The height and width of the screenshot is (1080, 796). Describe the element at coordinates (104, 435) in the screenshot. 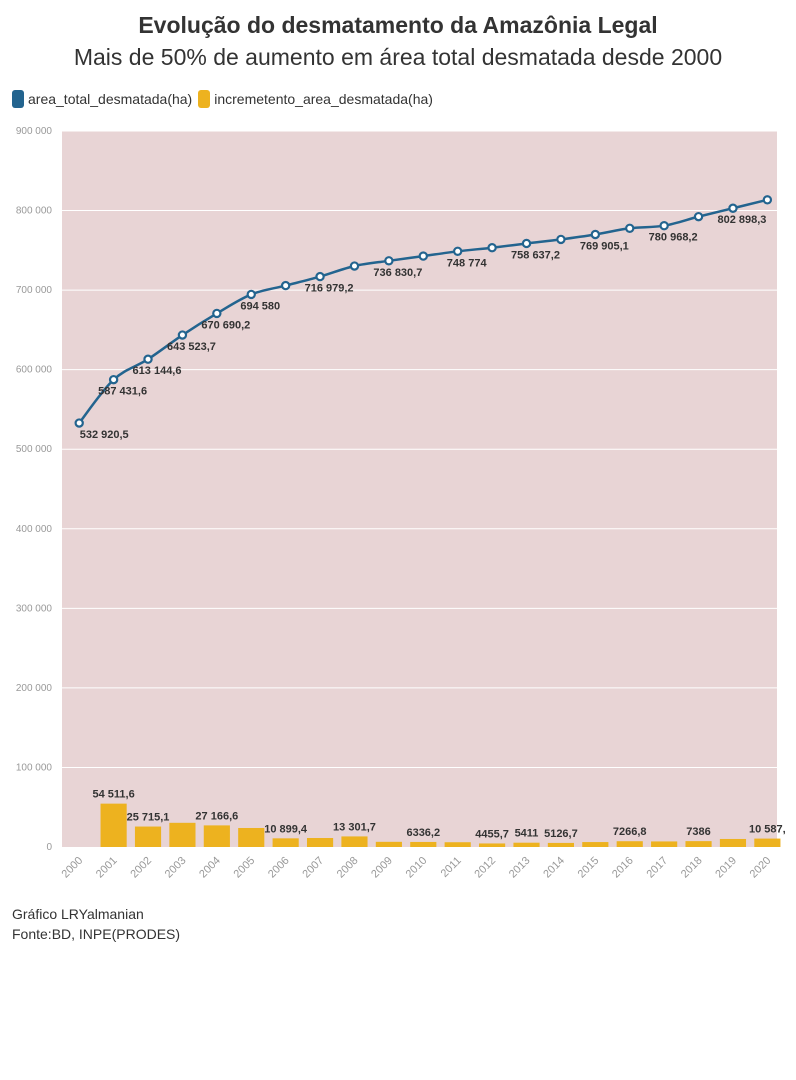

I see `line-point-label: 532 920,5` at that location.